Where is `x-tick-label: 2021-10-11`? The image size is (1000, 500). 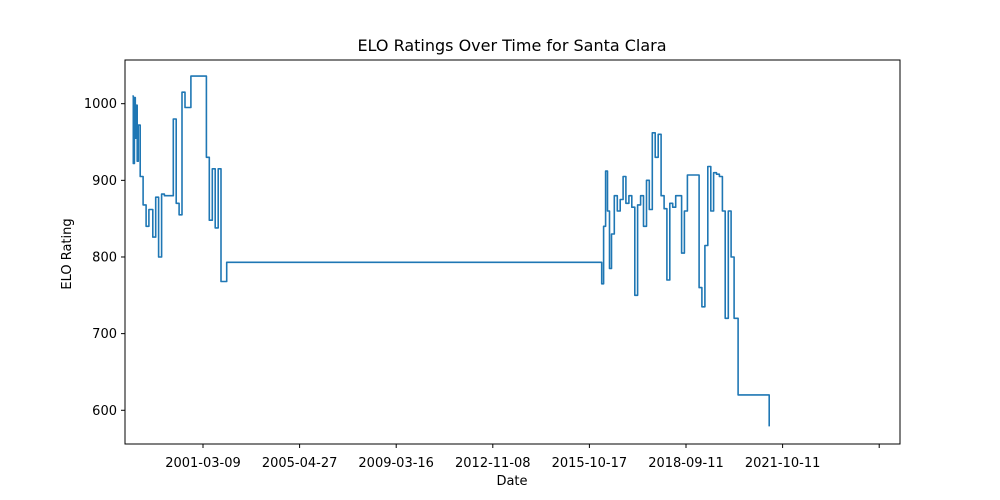
x-tick-label: 2021-10-11 is located at coordinates (783, 463).